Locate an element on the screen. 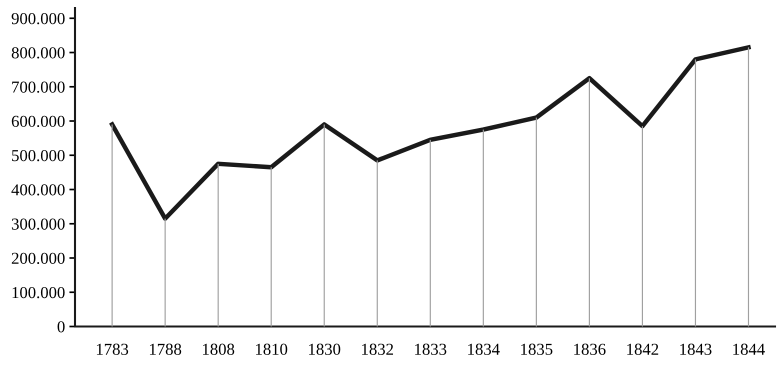 The height and width of the screenshot is (369, 780). x-tick-label: 1836 is located at coordinates (590, 349).